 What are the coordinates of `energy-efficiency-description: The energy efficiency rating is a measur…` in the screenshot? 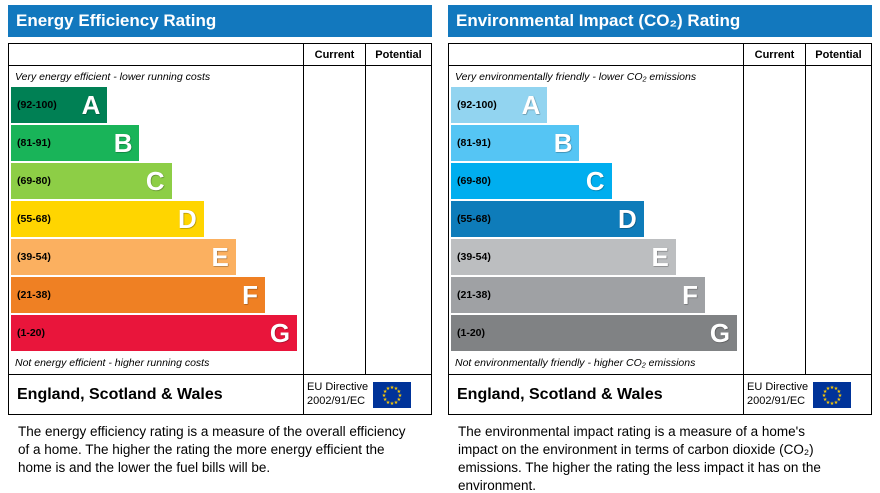 It's located at (212, 449).